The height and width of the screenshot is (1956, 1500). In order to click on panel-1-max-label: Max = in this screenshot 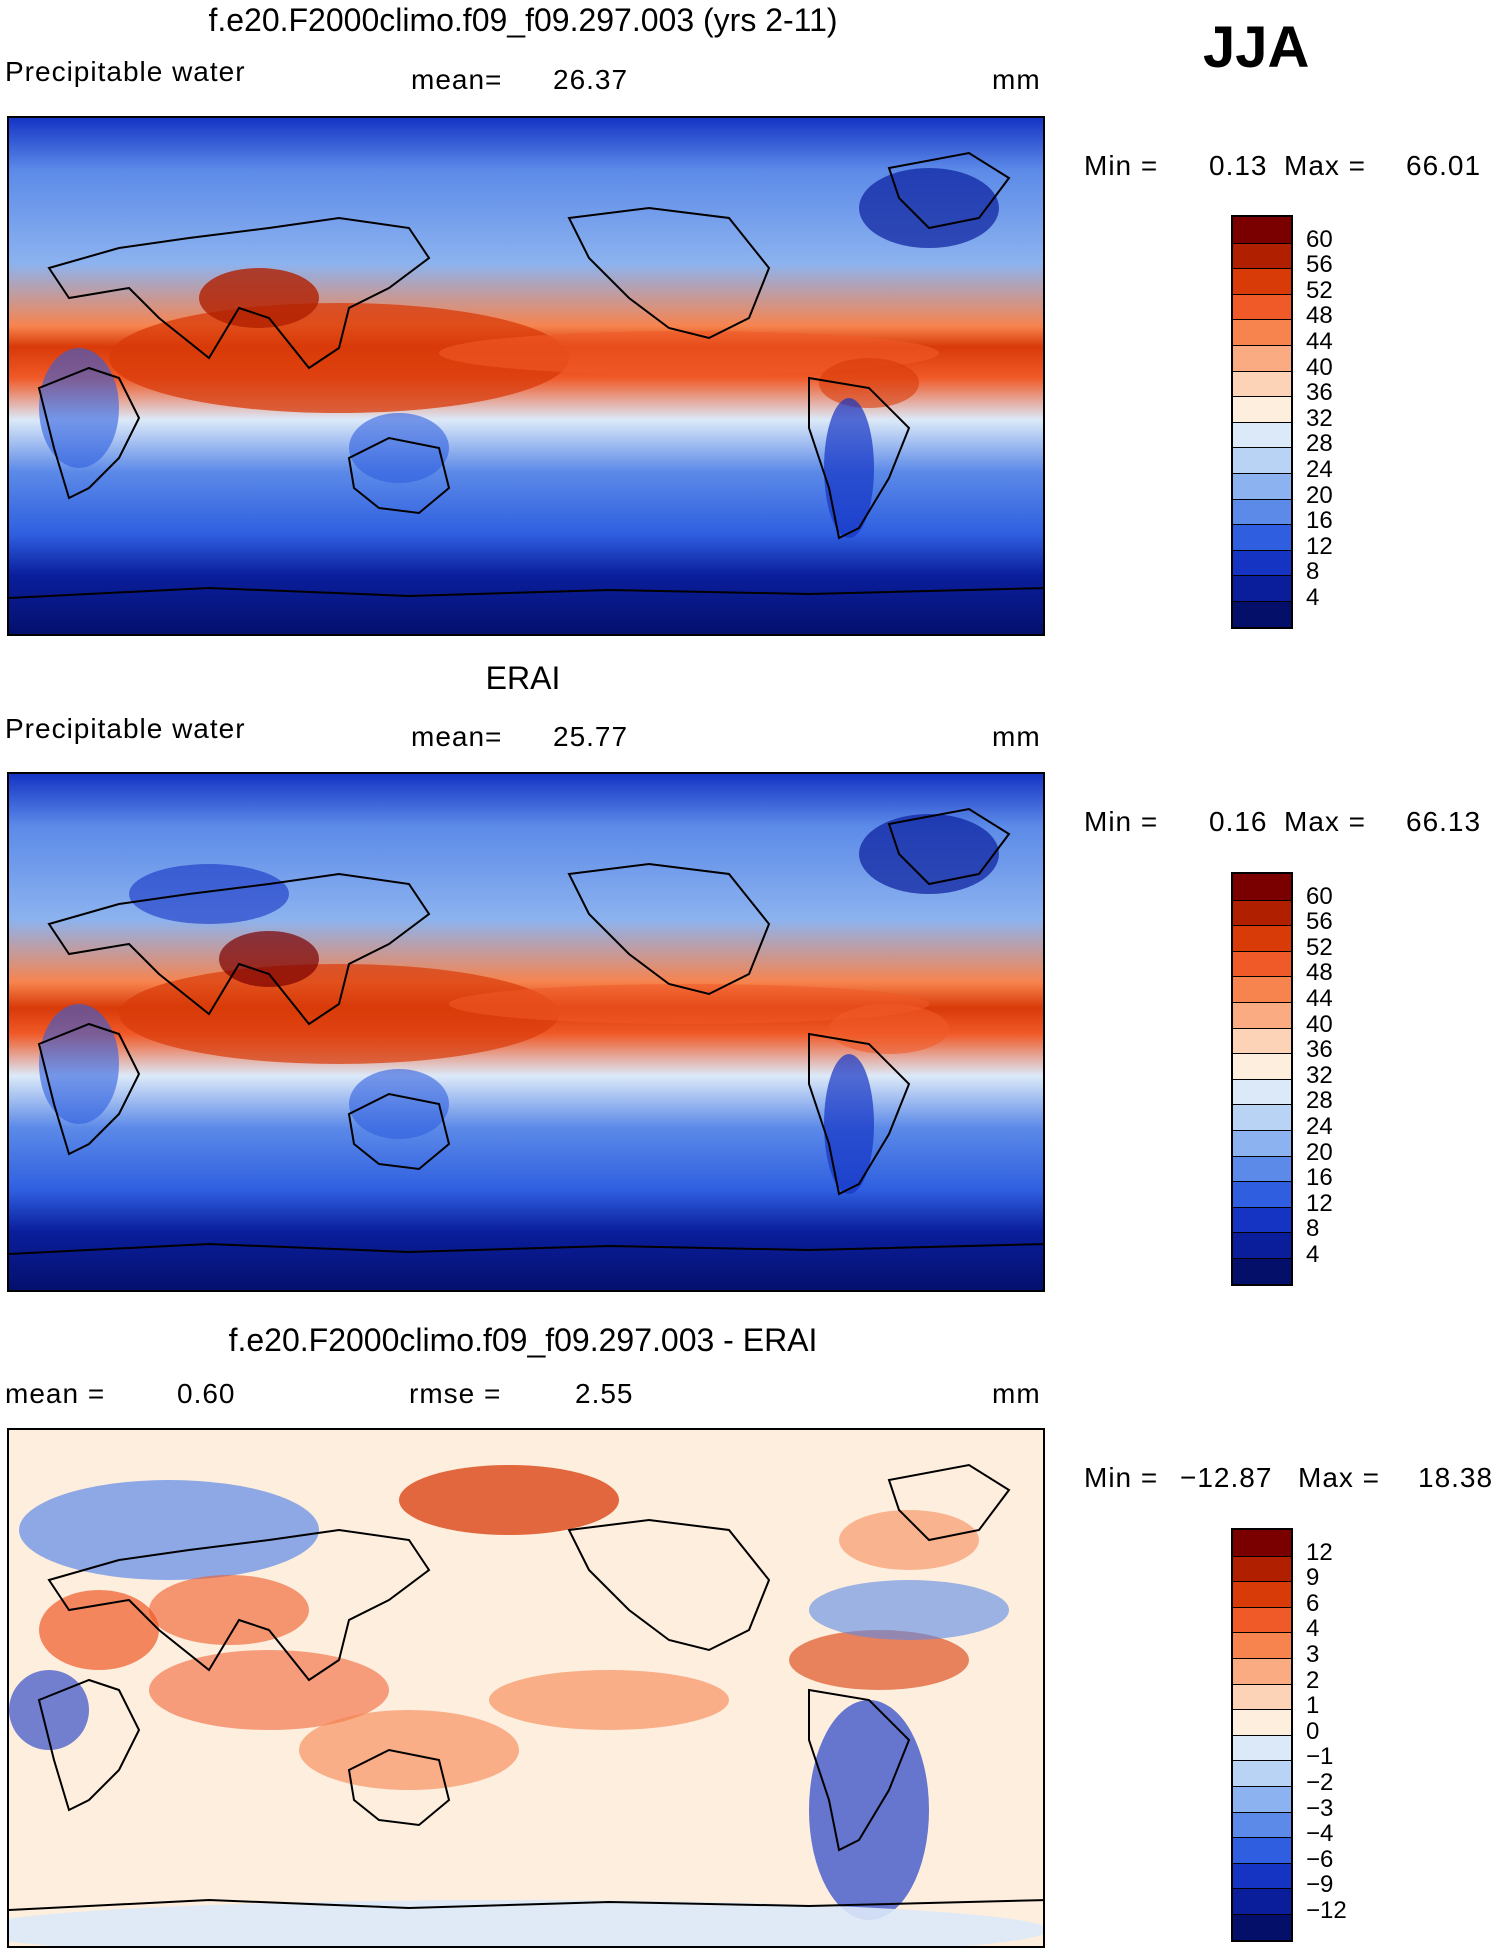, I will do `click(1325, 165)`.